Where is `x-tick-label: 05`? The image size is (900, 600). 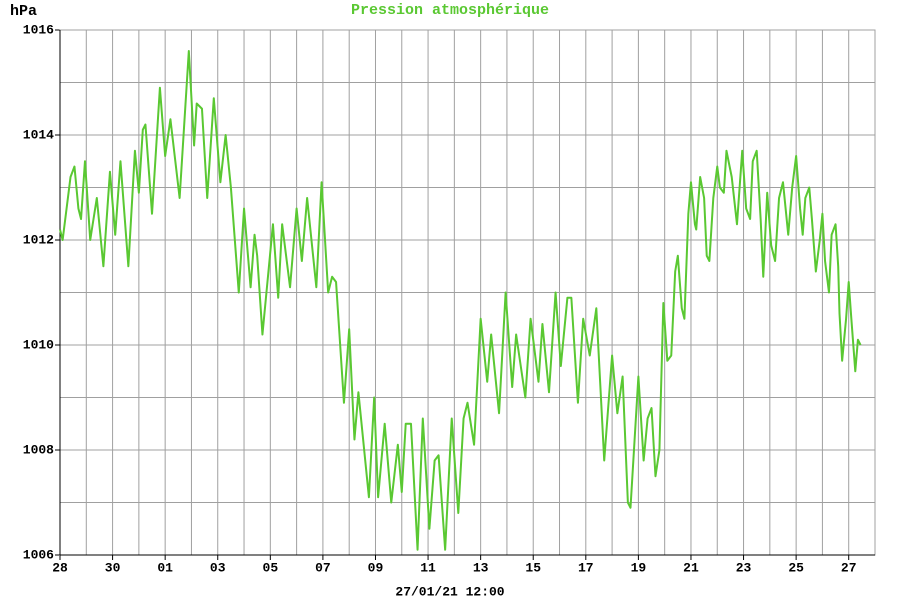 x-tick-label: 05 is located at coordinates (271, 567).